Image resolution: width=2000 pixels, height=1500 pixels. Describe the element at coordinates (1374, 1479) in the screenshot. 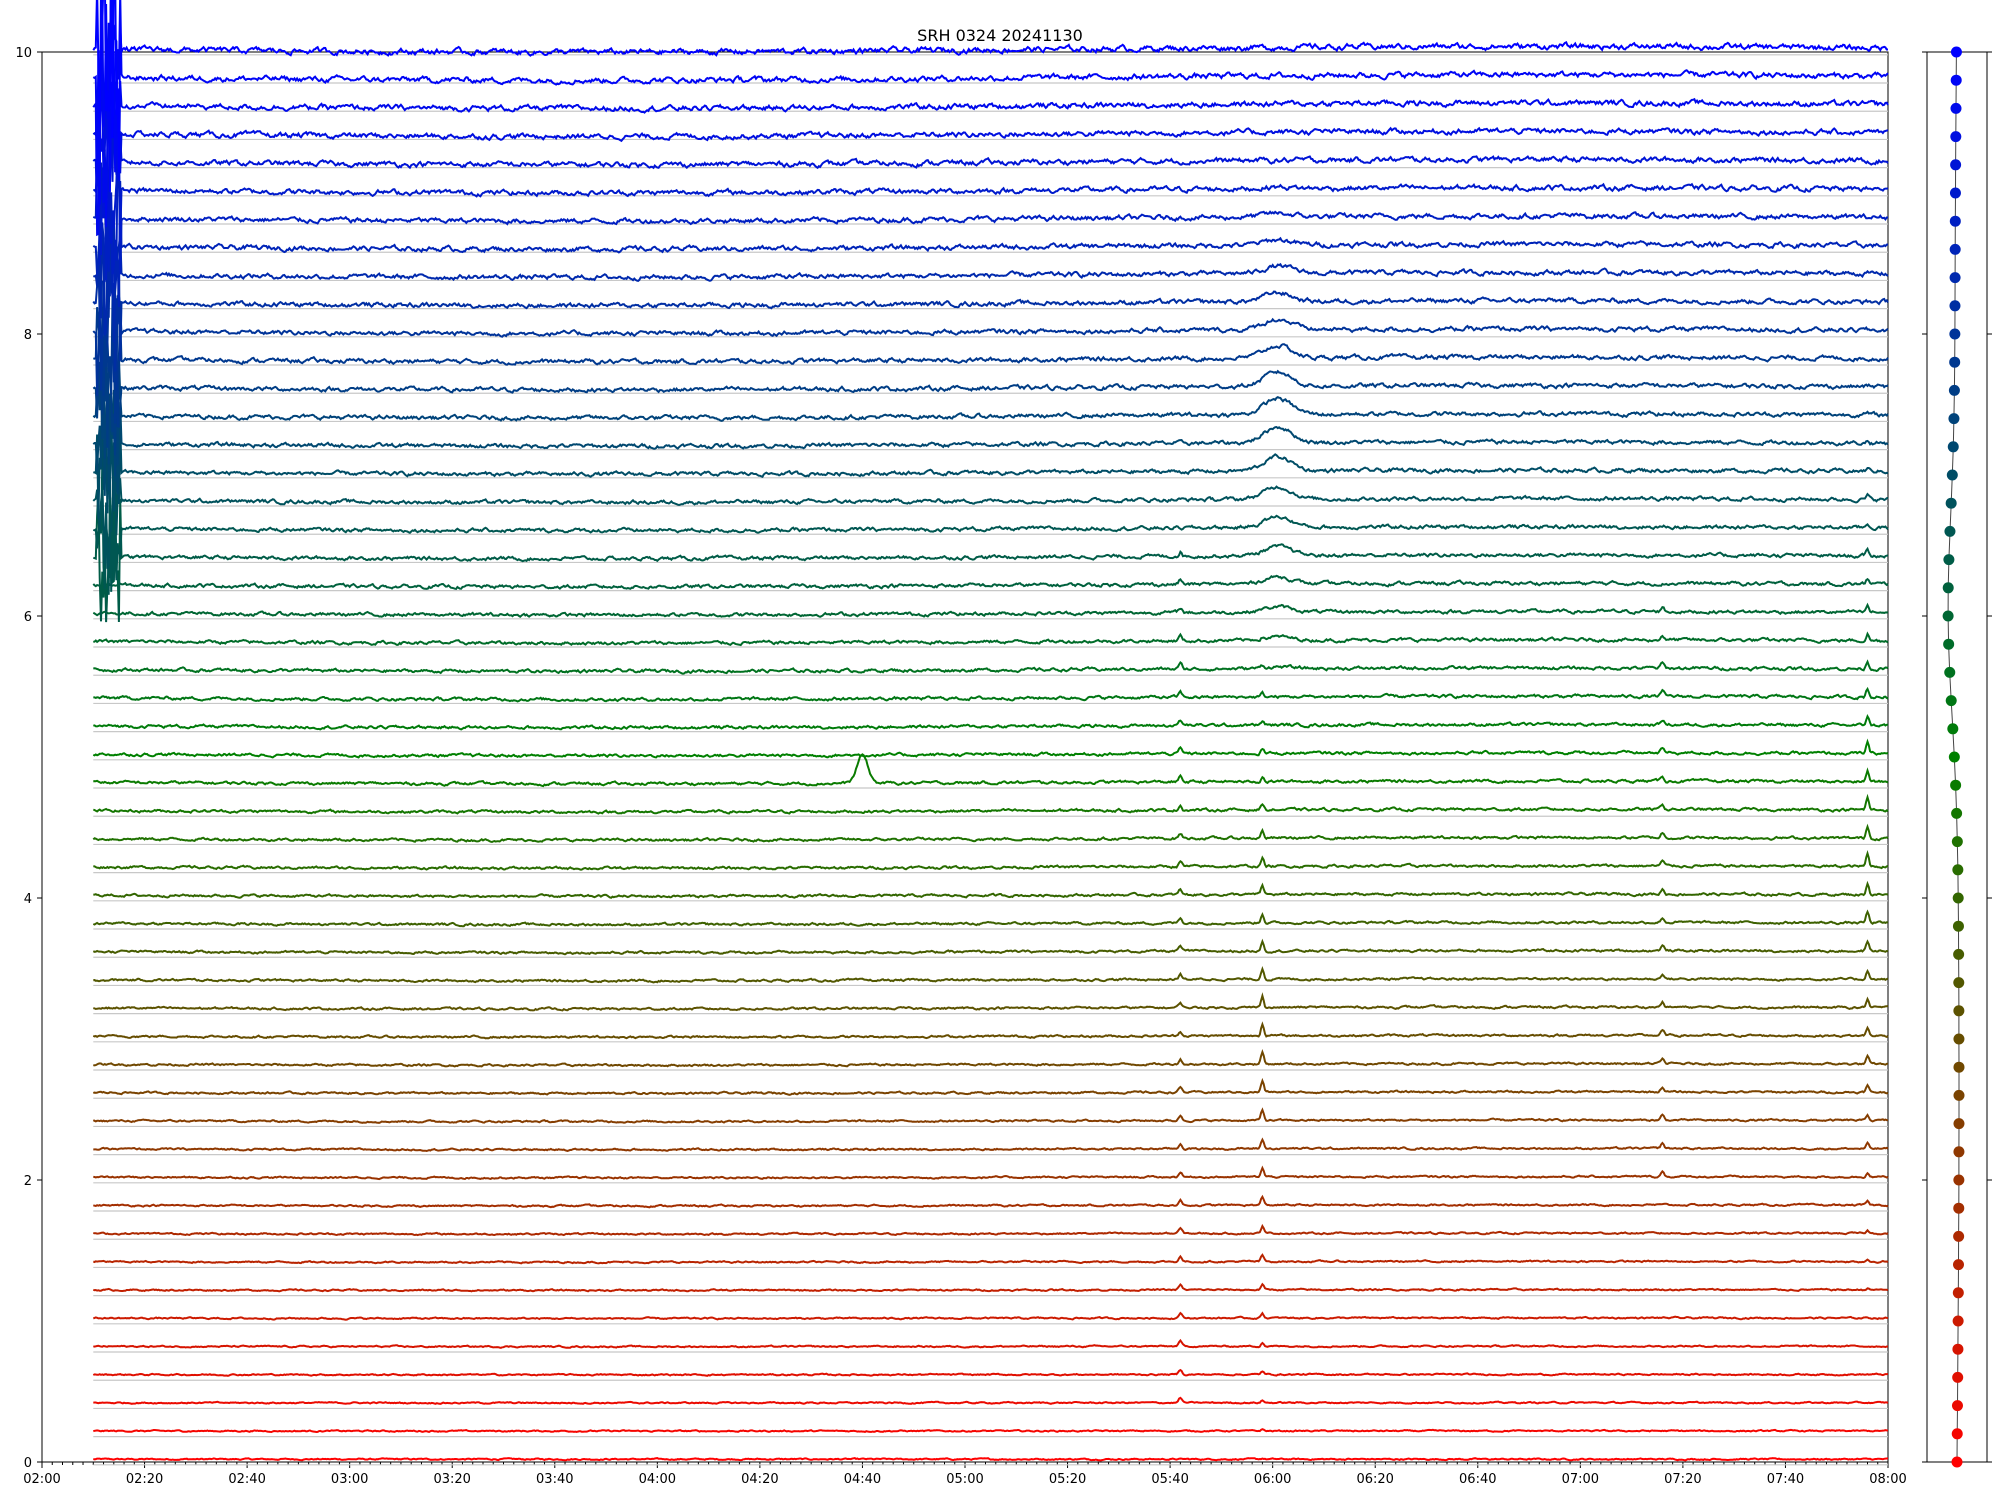

I see `x-tick-label: 06:20` at that location.